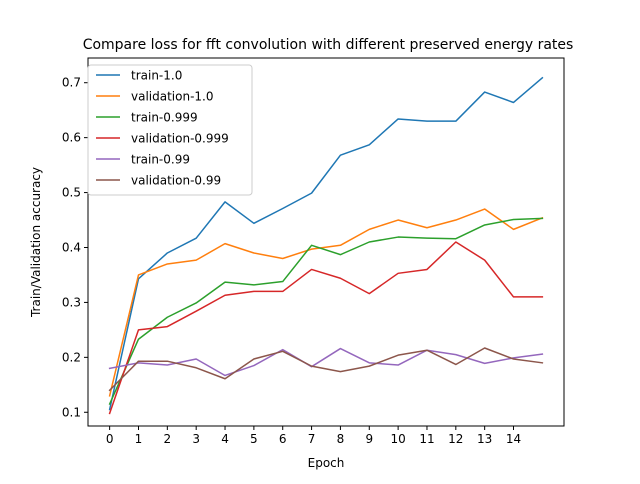  Describe the element at coordinates (455, 439) in the screenshot. I see `x-tick-label: 12` at that location.